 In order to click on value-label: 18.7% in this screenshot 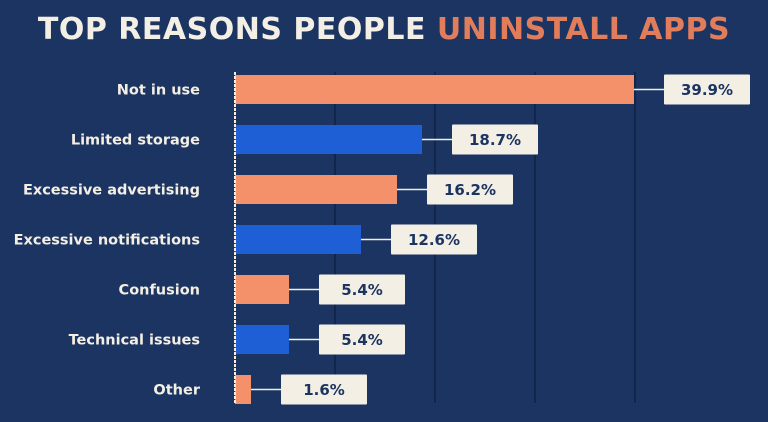, I will do `click(495, 140)`.